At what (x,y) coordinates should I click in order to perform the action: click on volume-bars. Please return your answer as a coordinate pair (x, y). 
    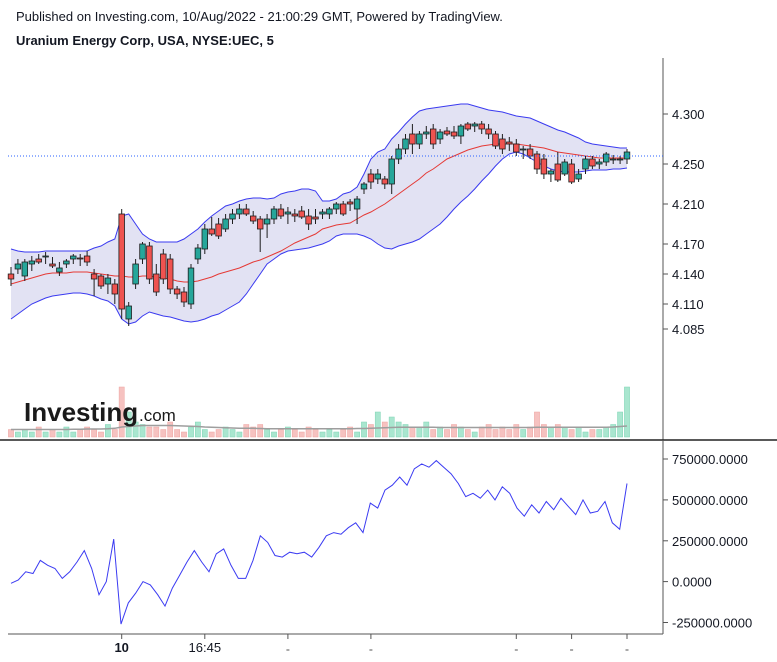
    Looking at the image, I should click on (319, 412).